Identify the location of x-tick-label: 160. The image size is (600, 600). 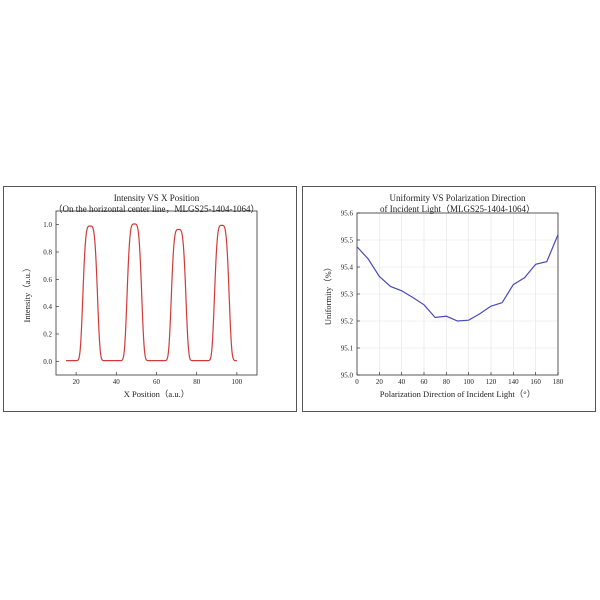
(535, 382).